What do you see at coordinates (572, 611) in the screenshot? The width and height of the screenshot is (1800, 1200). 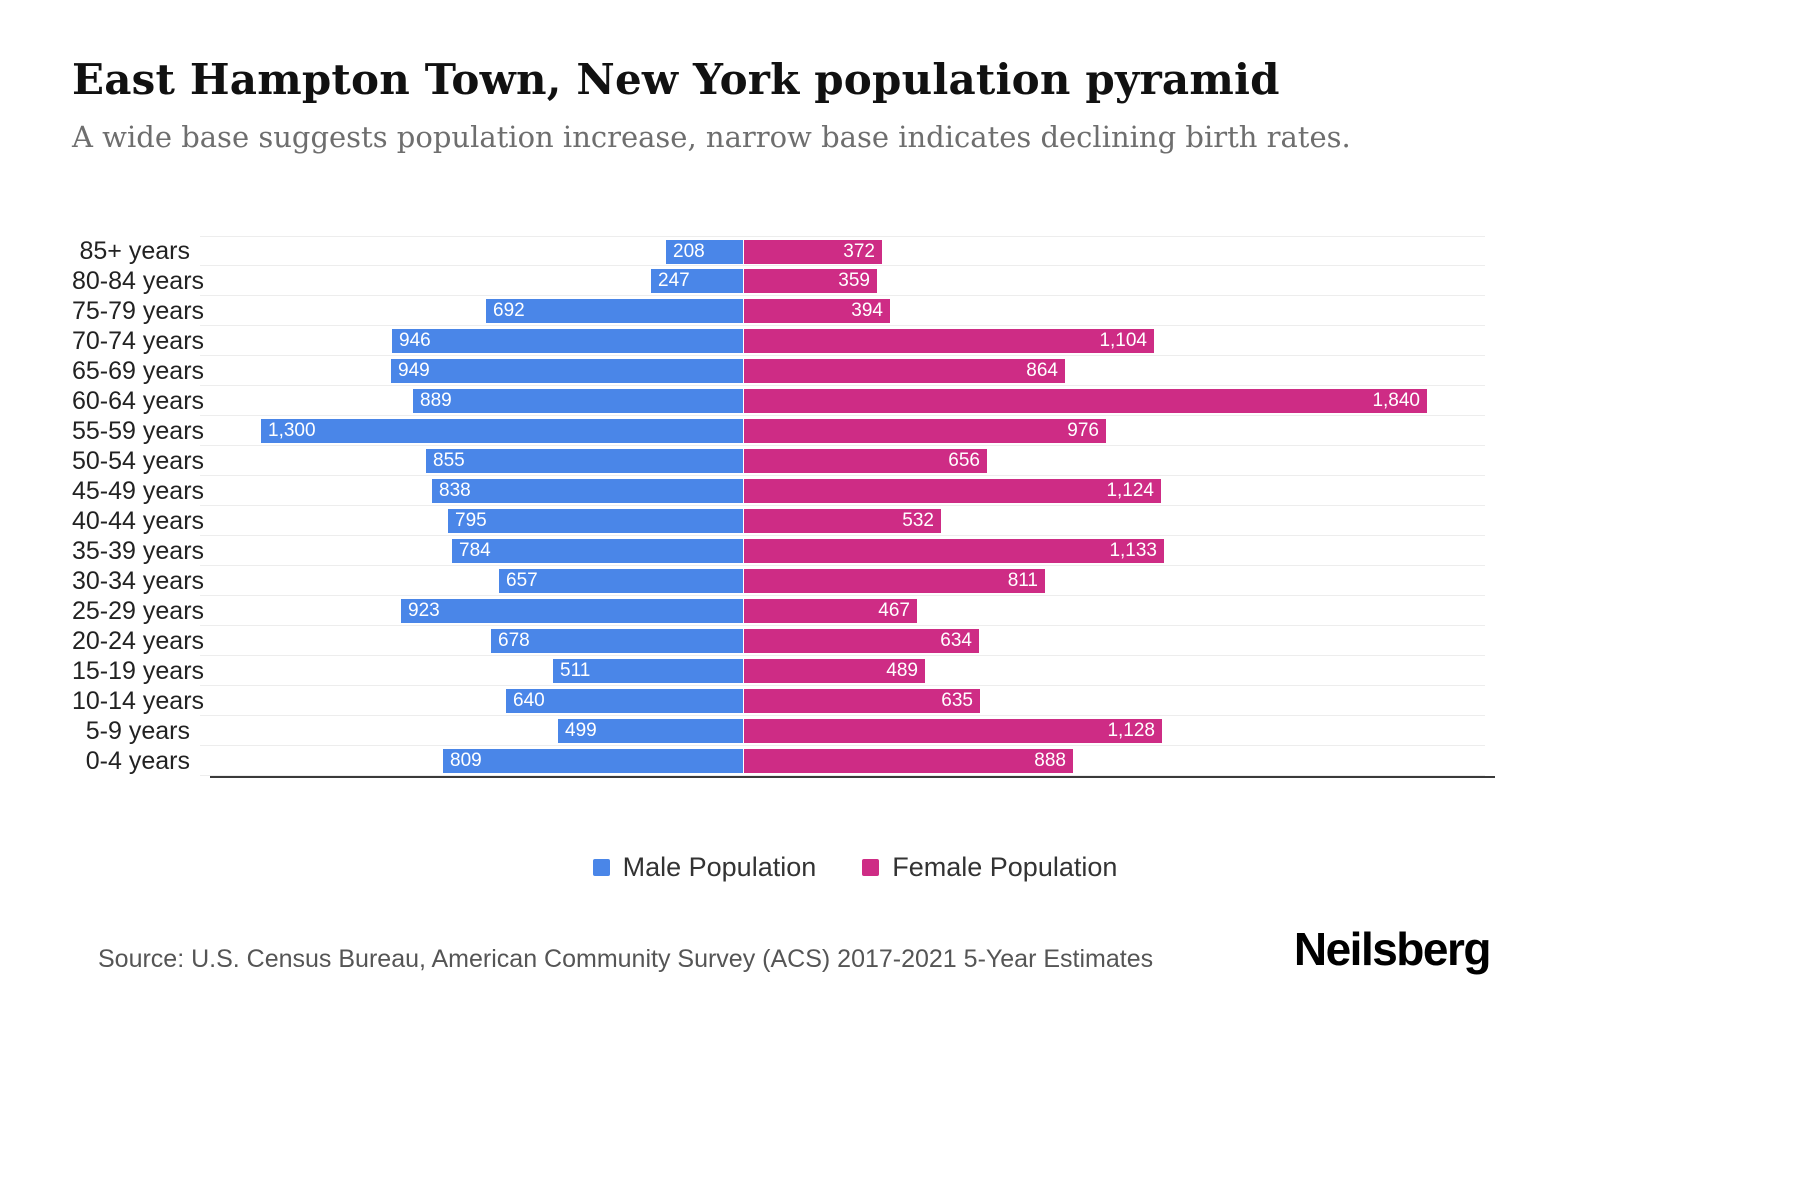 I see `male-bar: 923` at bounding box center [572, 611].